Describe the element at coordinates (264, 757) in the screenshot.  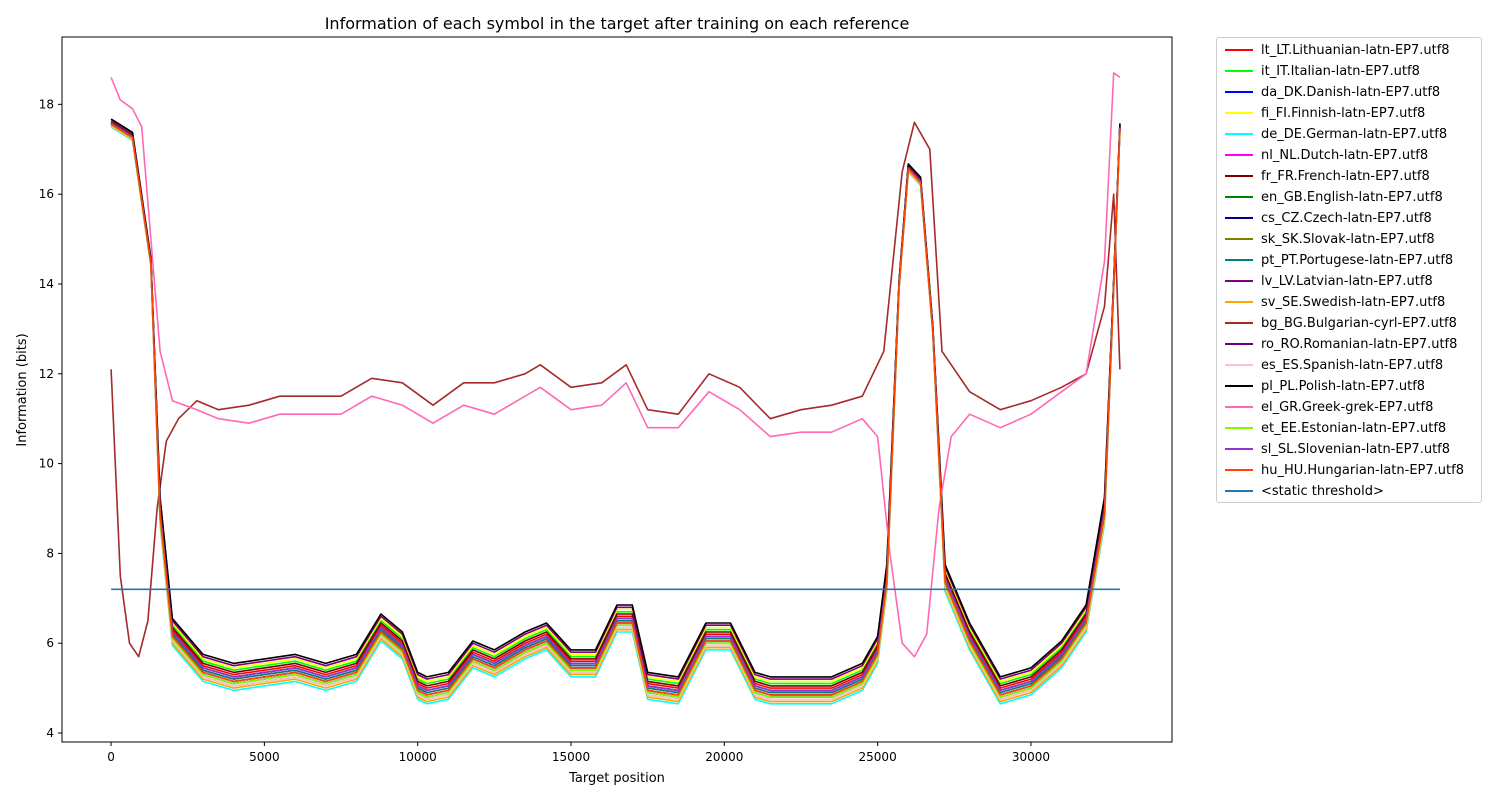
I see `x-tick-label: 5000` at that location.